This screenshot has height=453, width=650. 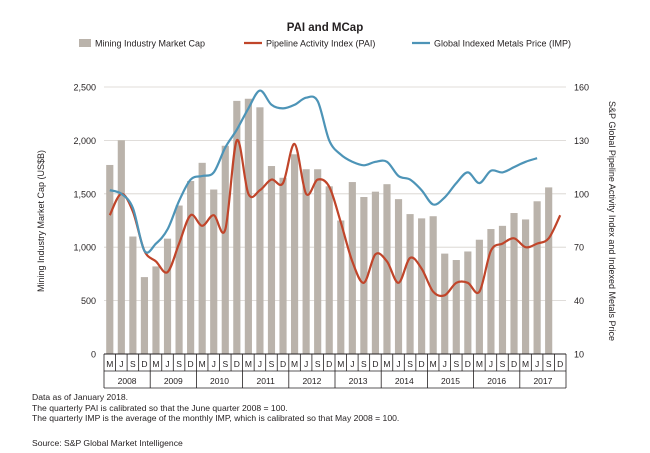 What do you see at coordinates (85, 43) in the screenshot?
I see `legend-swatch-market-cap` at bounding box center [85, 43].